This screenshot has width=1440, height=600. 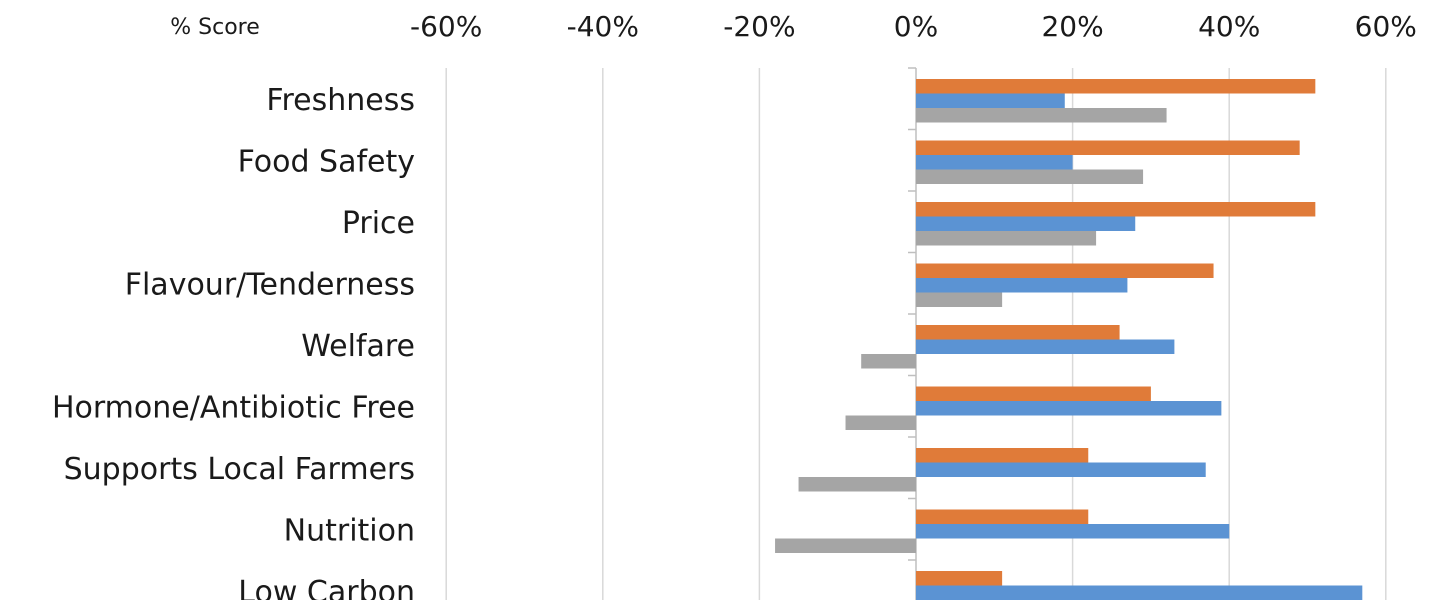 I want to click on x-tick-label: 20%, so click(x=1072, y=26).